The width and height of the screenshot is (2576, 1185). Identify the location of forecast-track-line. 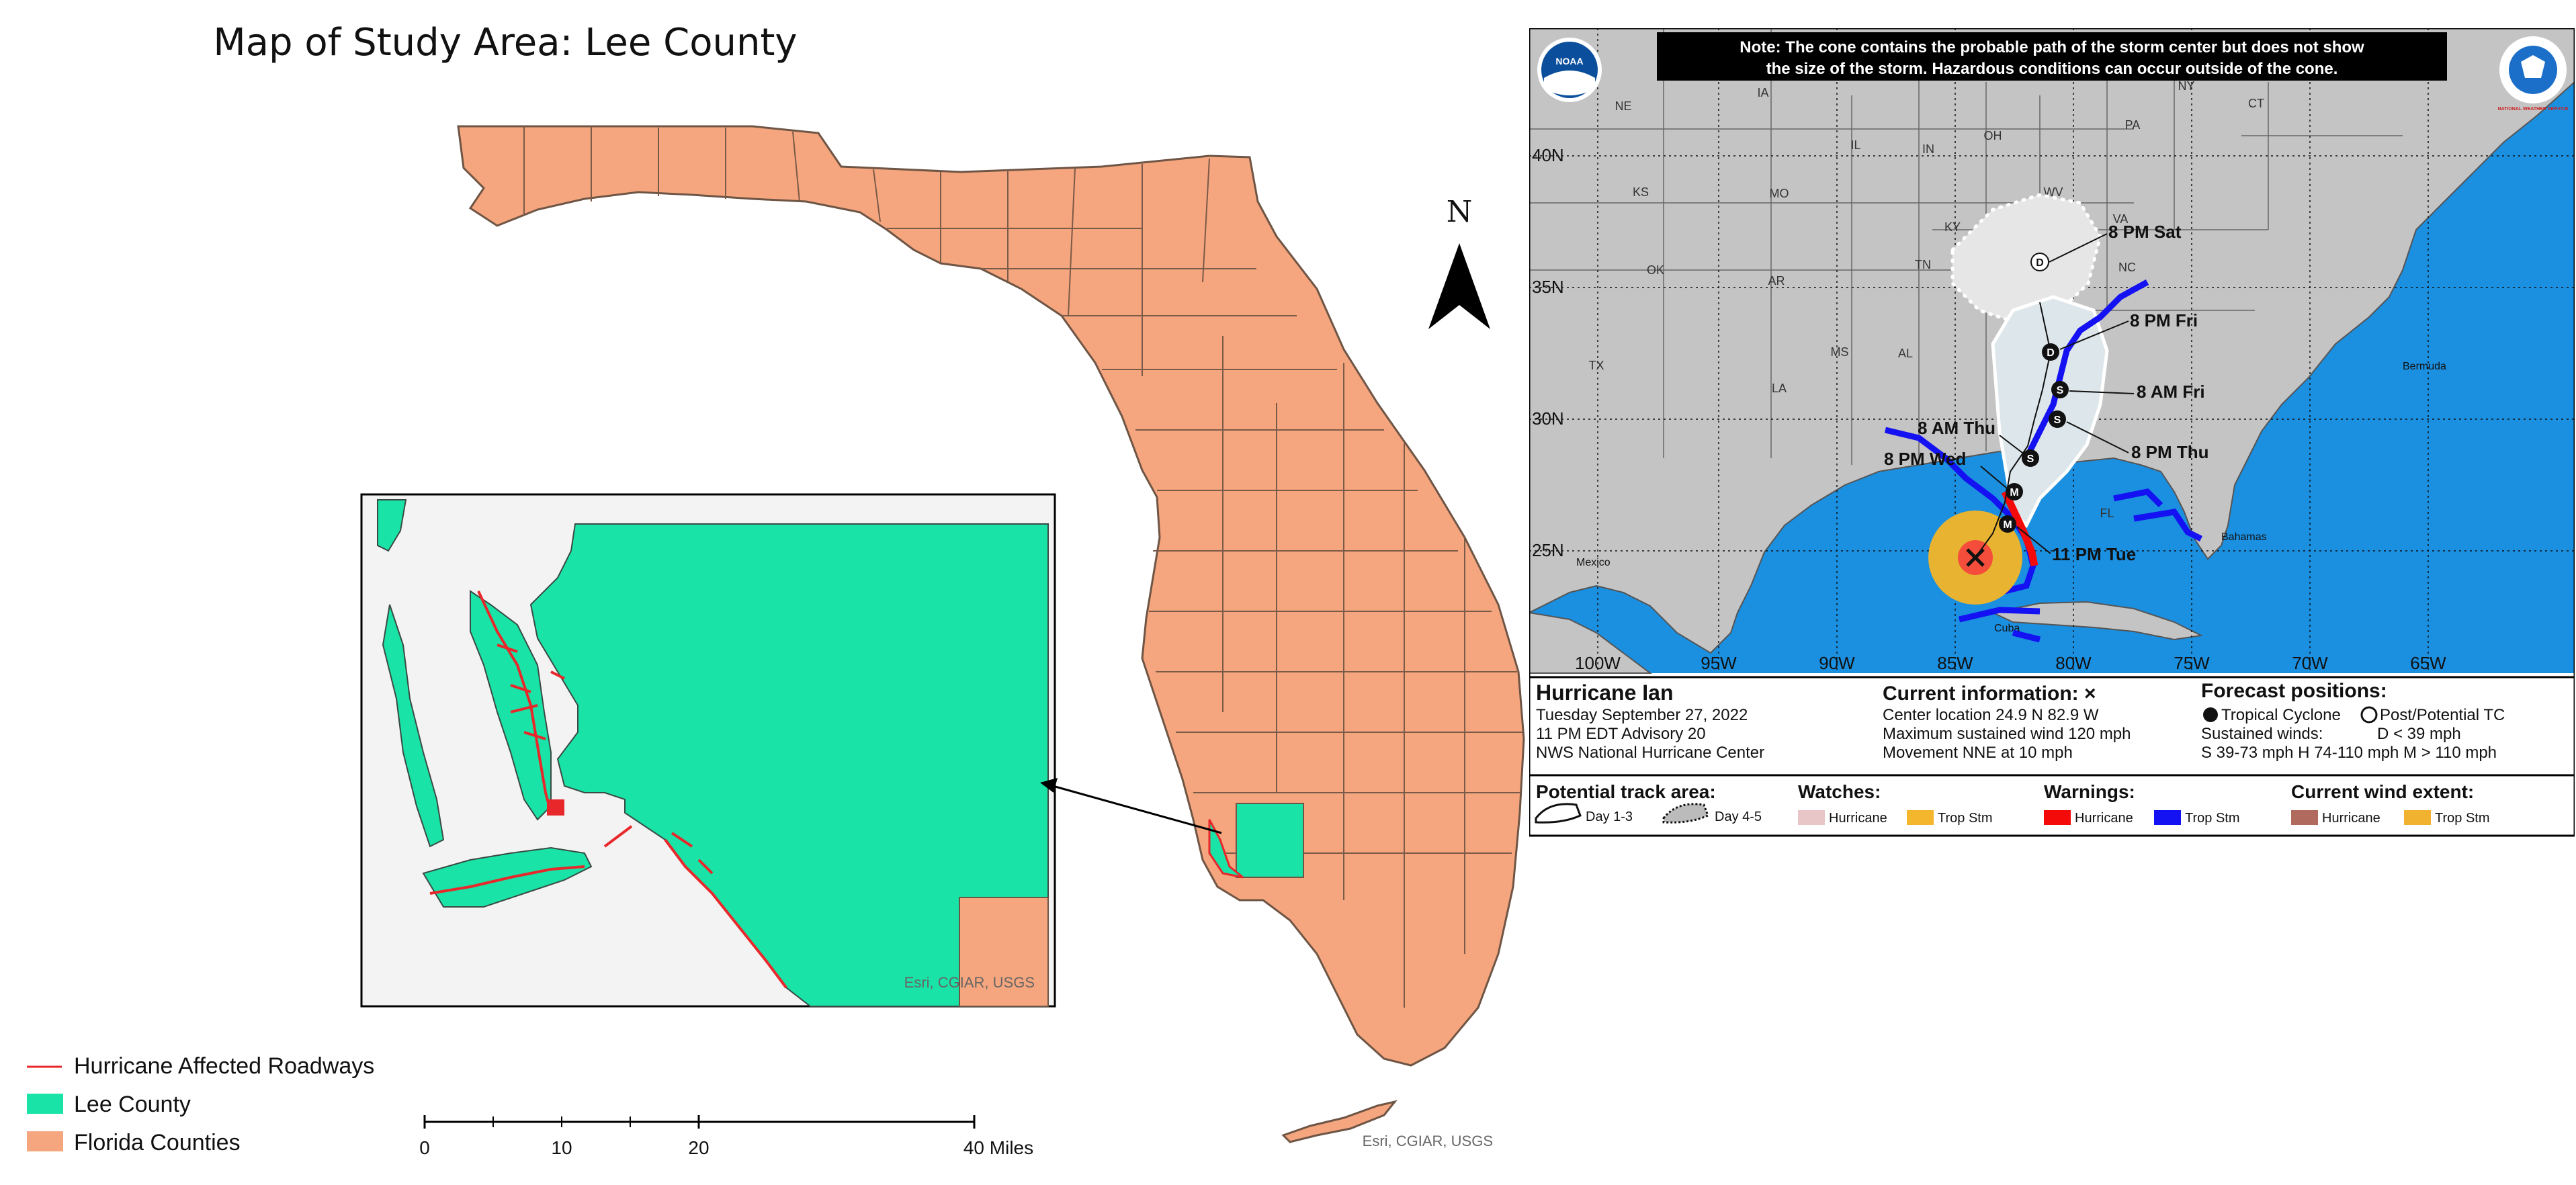
(2013, 430).